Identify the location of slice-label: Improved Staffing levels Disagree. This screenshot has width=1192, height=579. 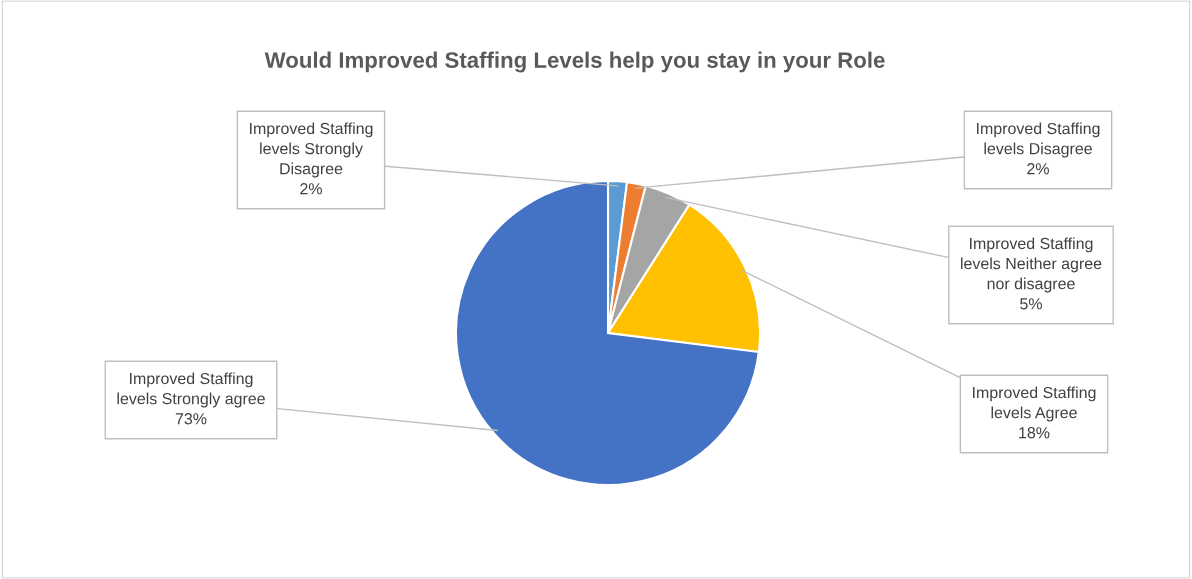
(1038, 140).